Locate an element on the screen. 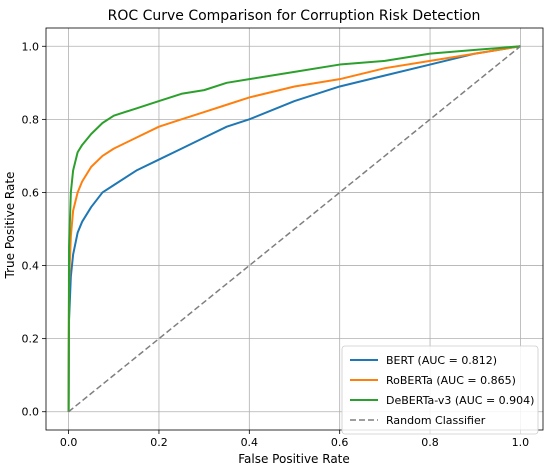 The image size is (550, 468). y-tick-label: 0.2 is located at coordinates (31, 339).